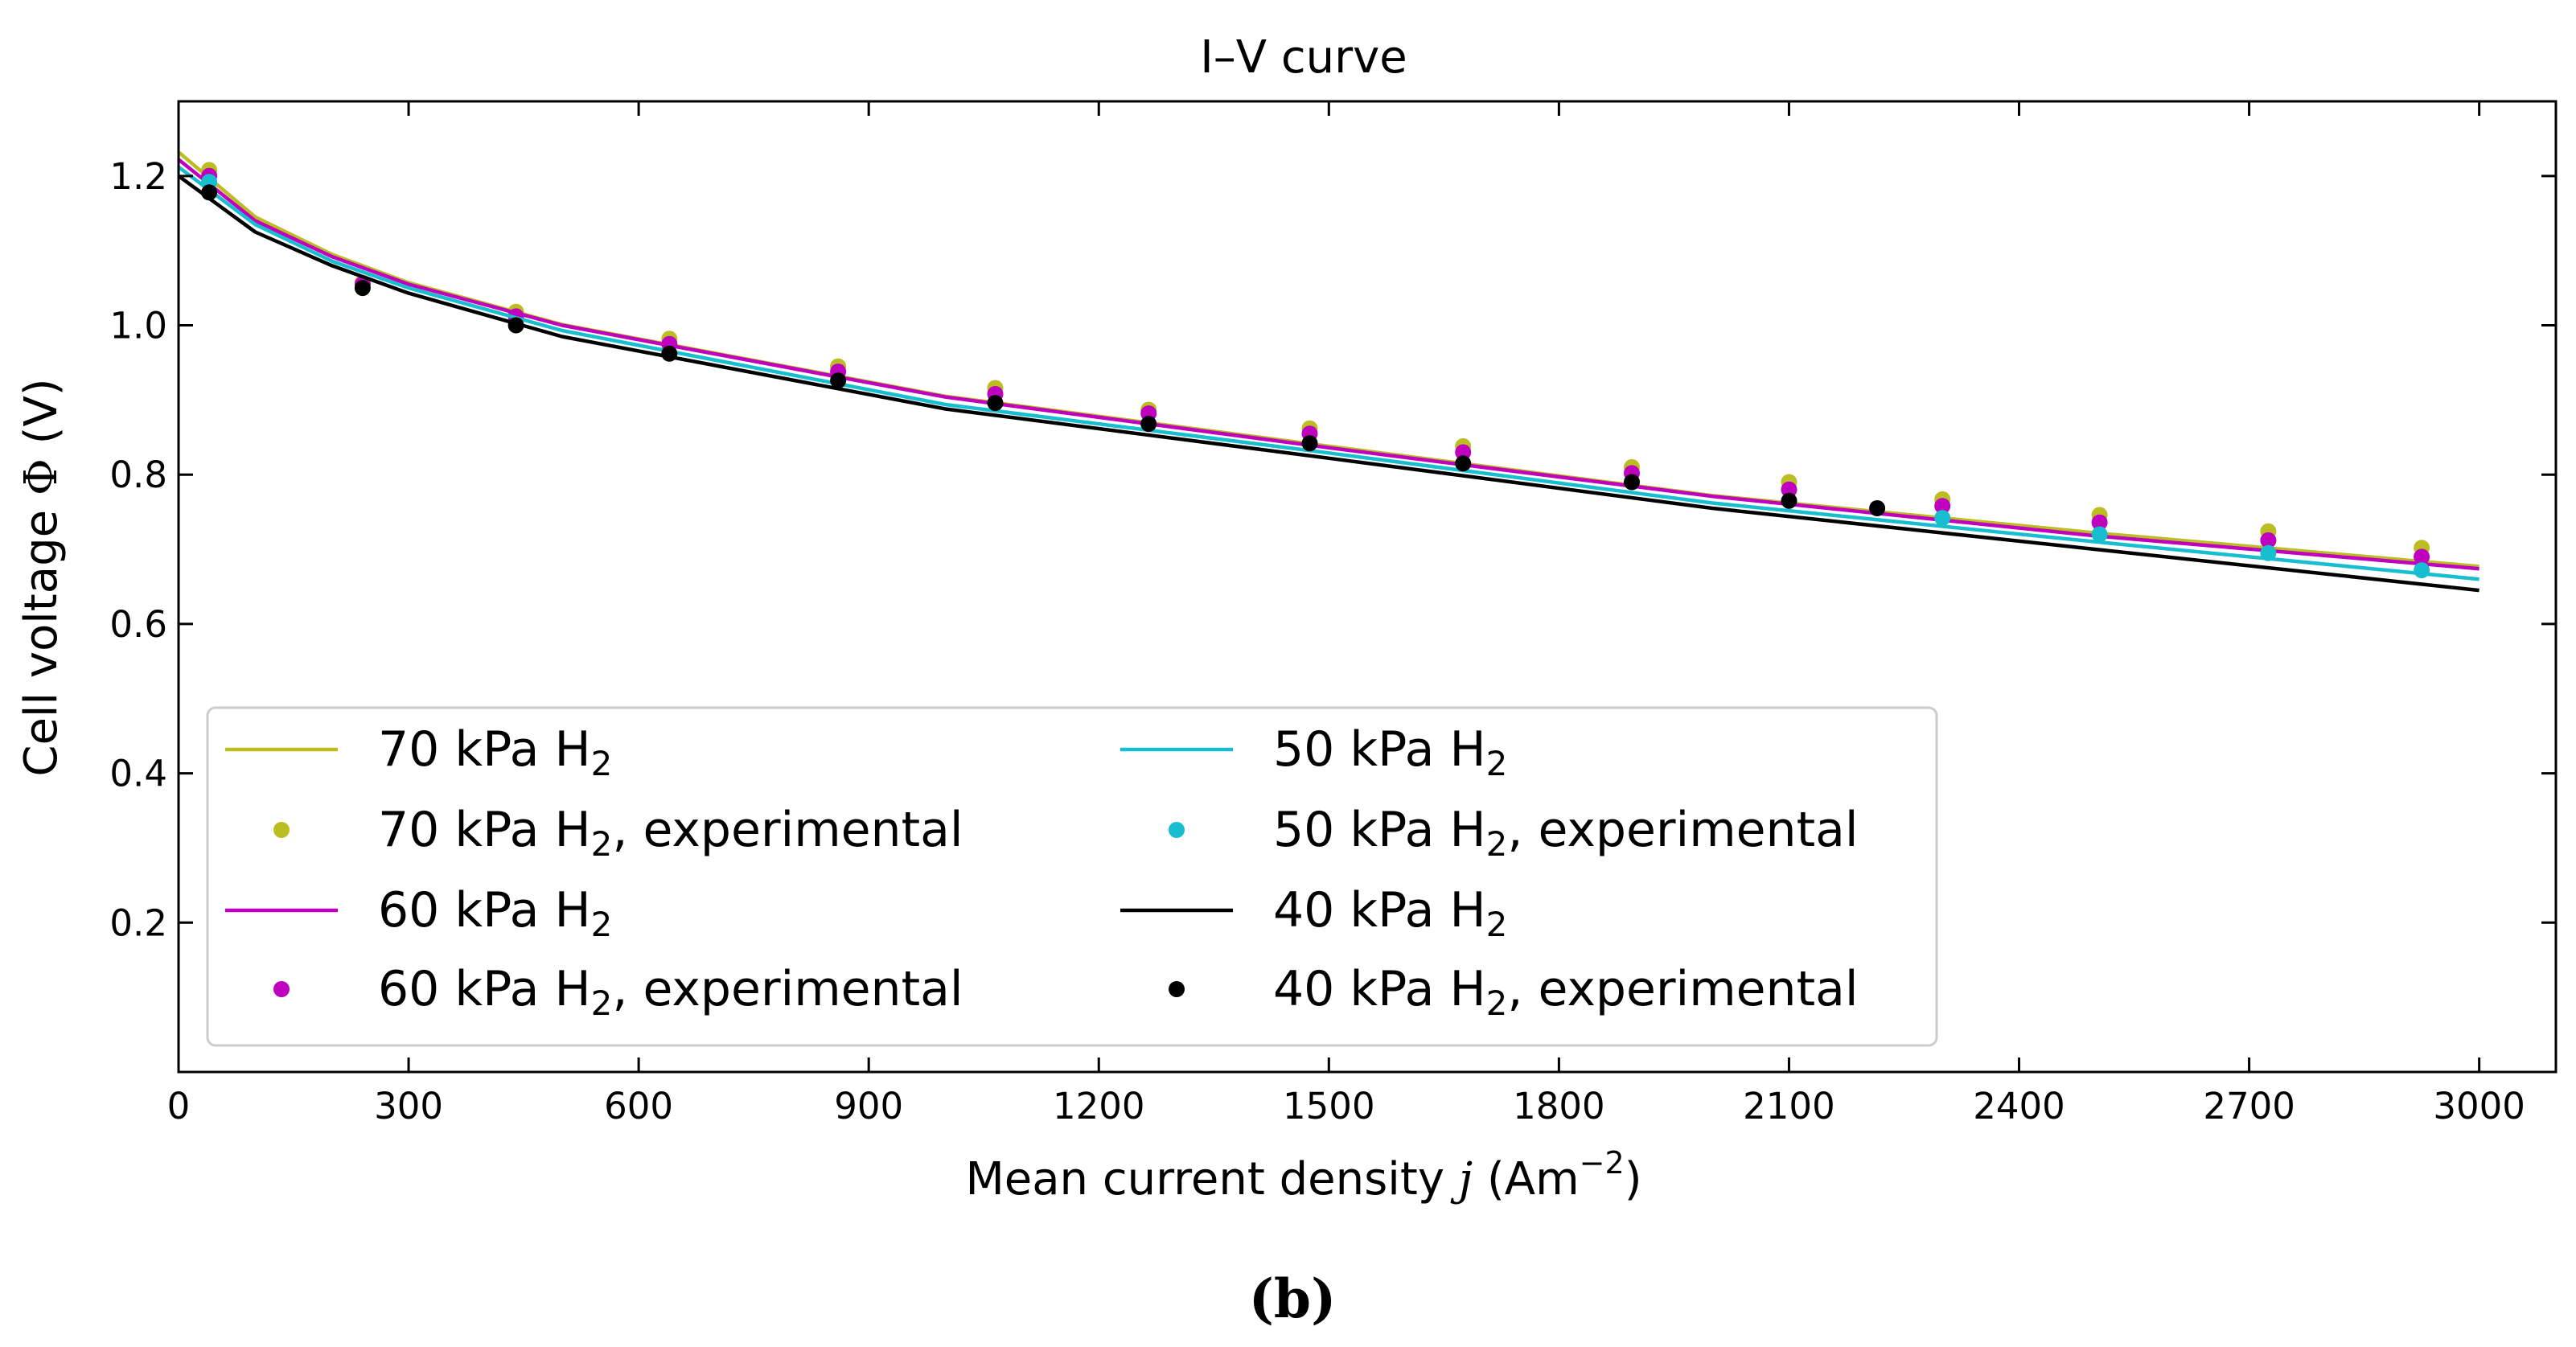  I want to click on y-tick-label: 0.4, so click(138, 774).